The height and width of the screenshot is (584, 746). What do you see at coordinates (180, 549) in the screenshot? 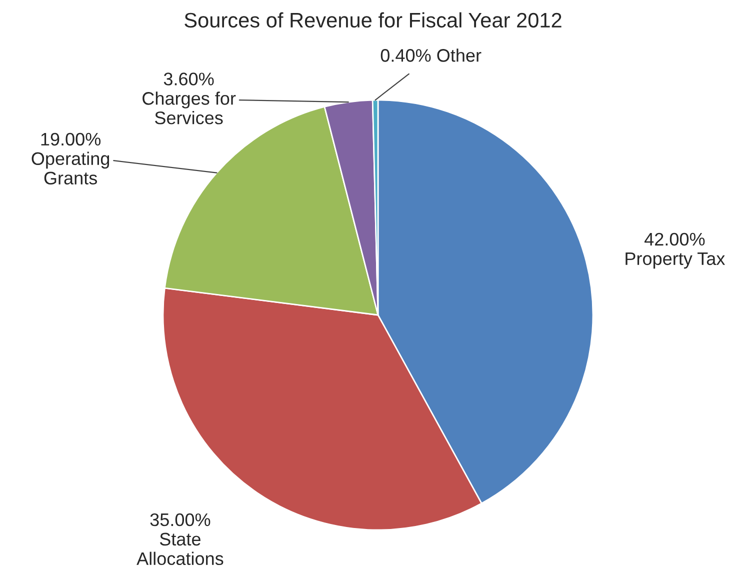
I see `slice-label: State Allocations` at bounding box center [180, 549].